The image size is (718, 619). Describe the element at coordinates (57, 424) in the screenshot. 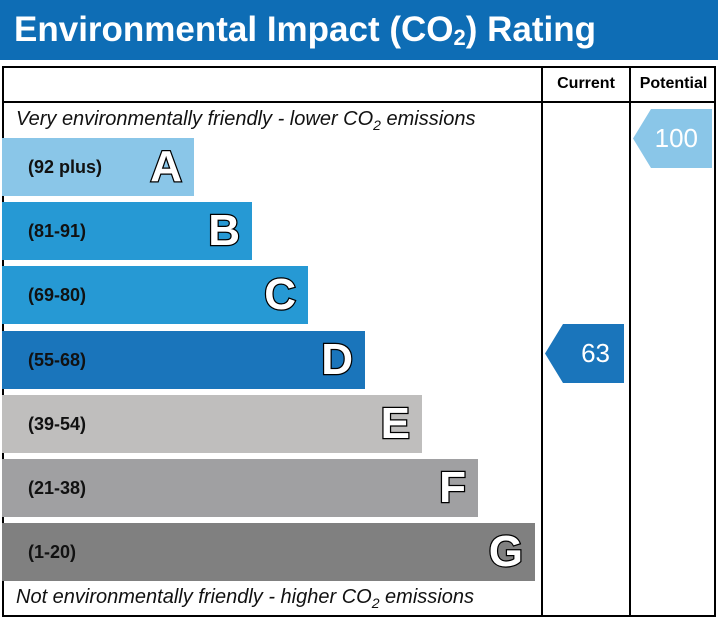

I see `band-range: (39-54)` at that location.